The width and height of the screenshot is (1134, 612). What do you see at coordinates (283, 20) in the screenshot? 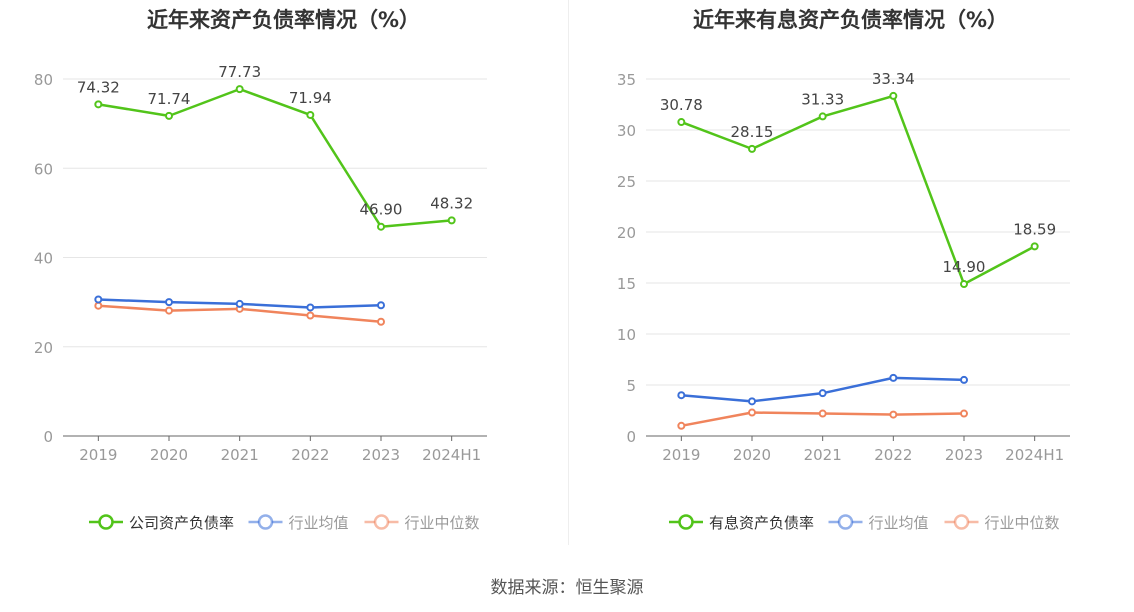
I see `chart-title-left: 近年来资产负债率情况（%）` at bounding box center [283, 20].